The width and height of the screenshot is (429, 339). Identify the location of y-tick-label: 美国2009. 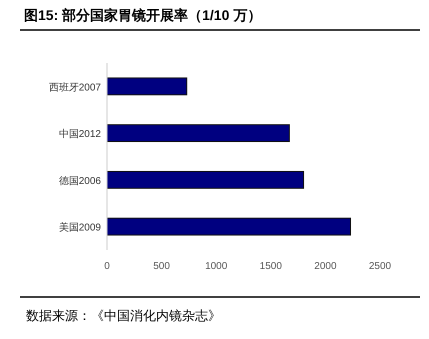
(80, 228).